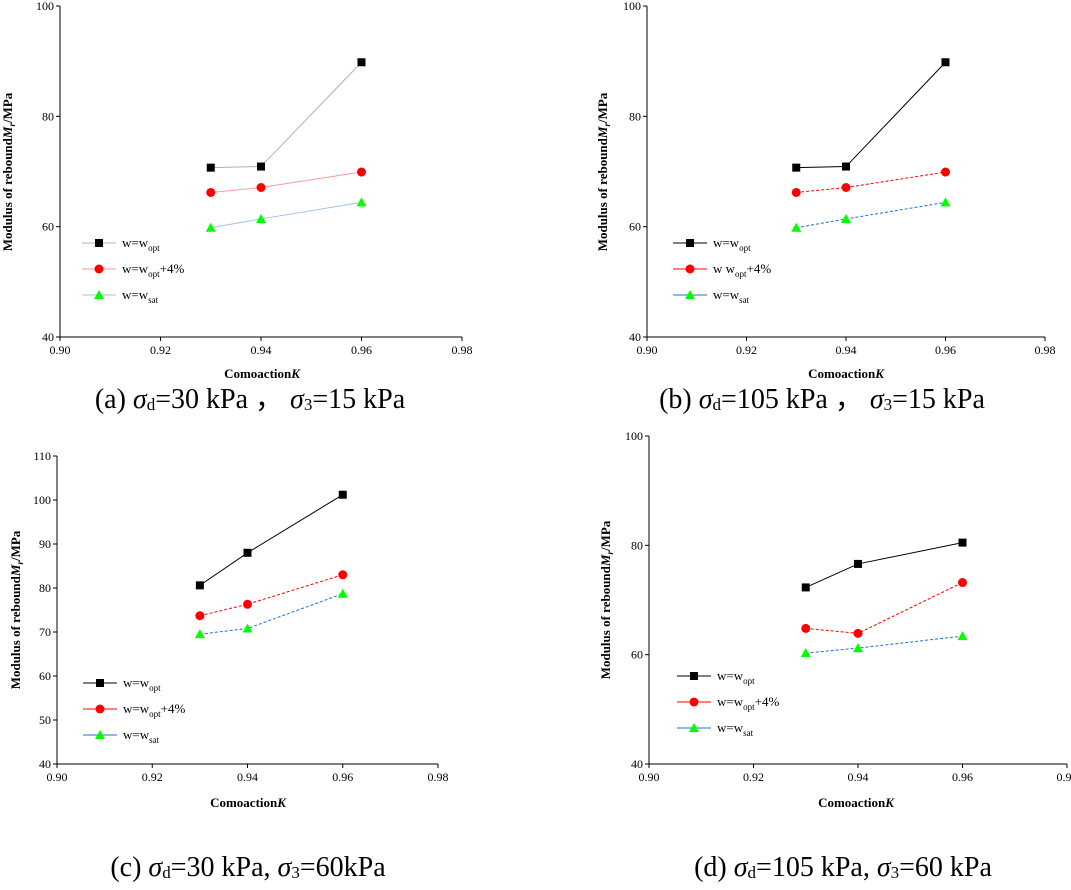  What do you see at coordinates (822, 399) in the screenshot?
I see `panel-caption: (b) σd=105 kPa ， σ3=15 kPa` at bounding box center [822, 399].